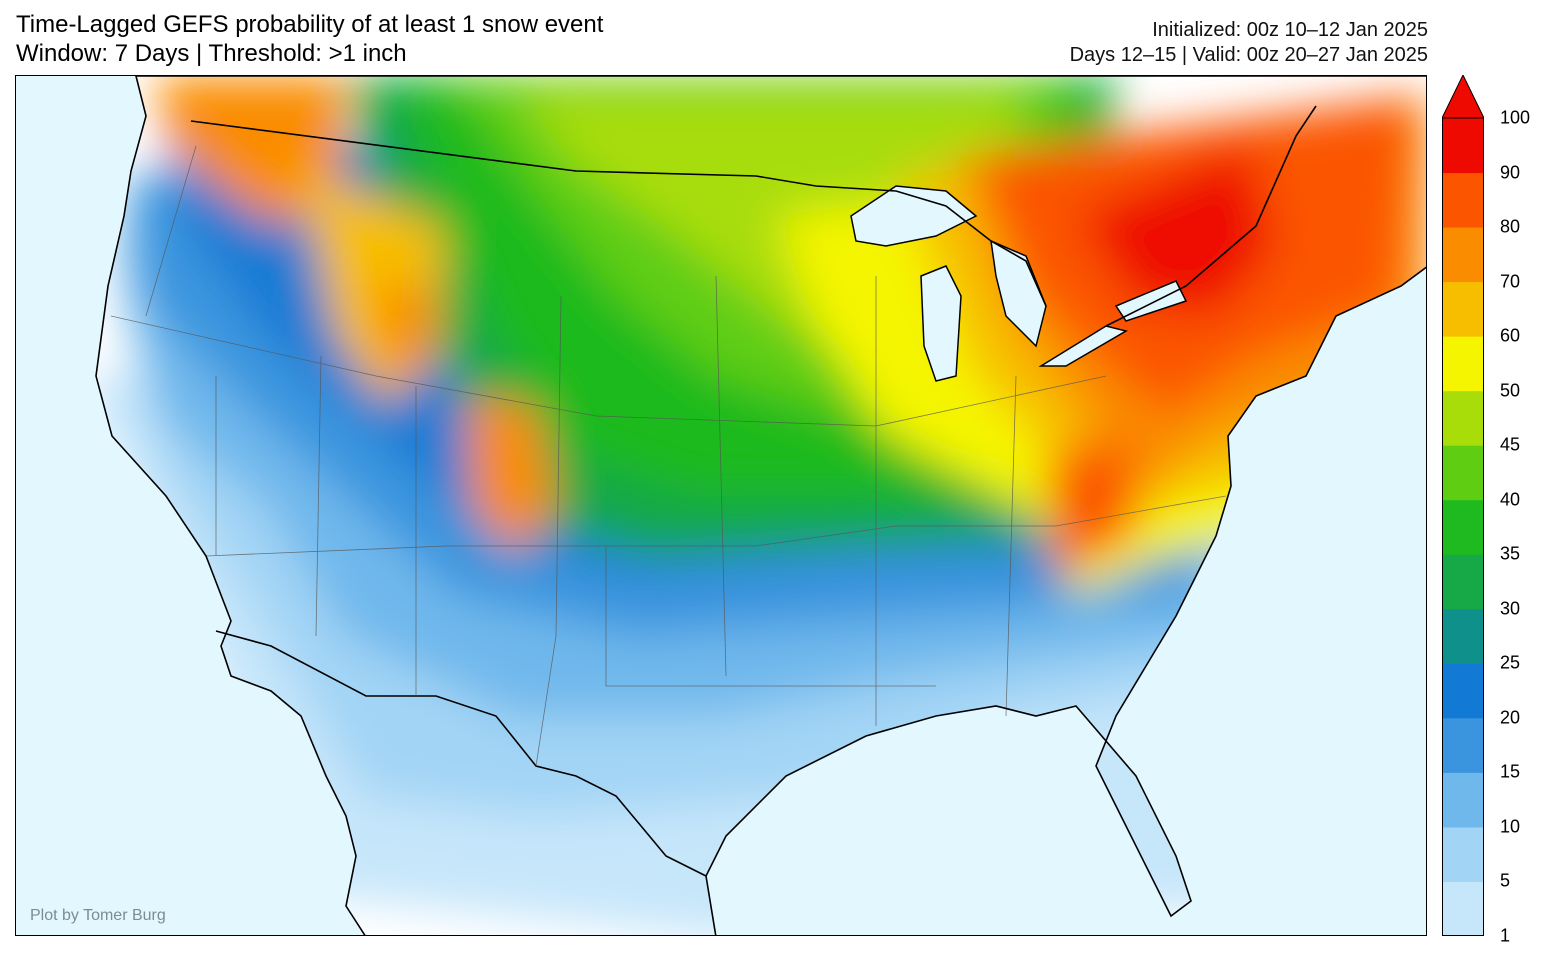  Describe the element at coordinates (1510, 771) in the screenshot. I see `colorbar-tick-label: 15` at that location.